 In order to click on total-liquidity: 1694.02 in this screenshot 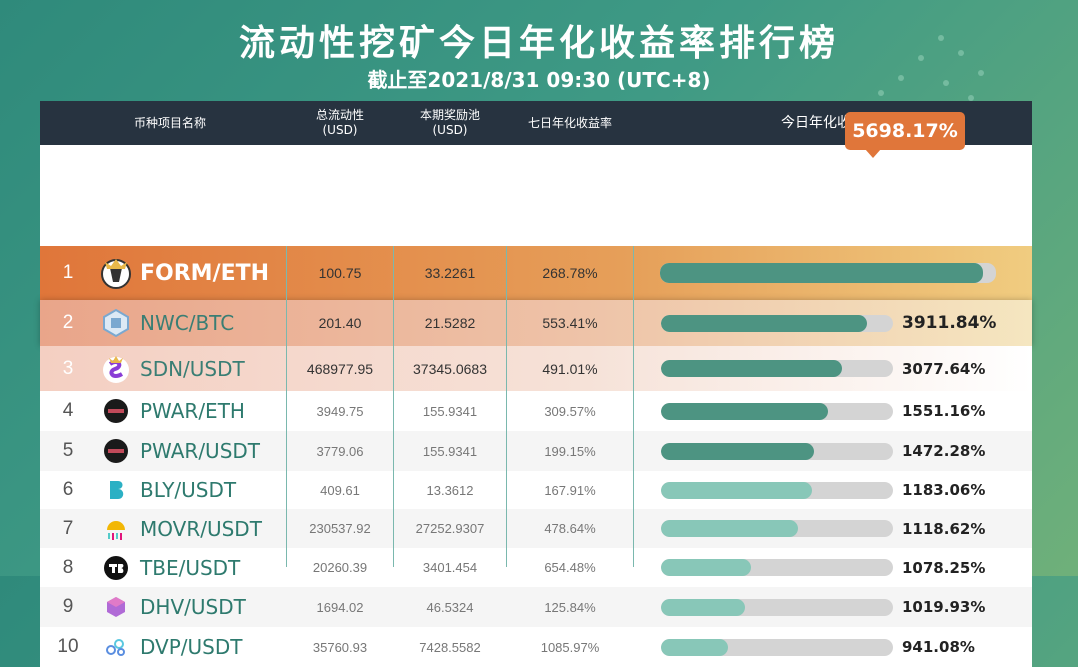, I will do `click(340, 607)`.